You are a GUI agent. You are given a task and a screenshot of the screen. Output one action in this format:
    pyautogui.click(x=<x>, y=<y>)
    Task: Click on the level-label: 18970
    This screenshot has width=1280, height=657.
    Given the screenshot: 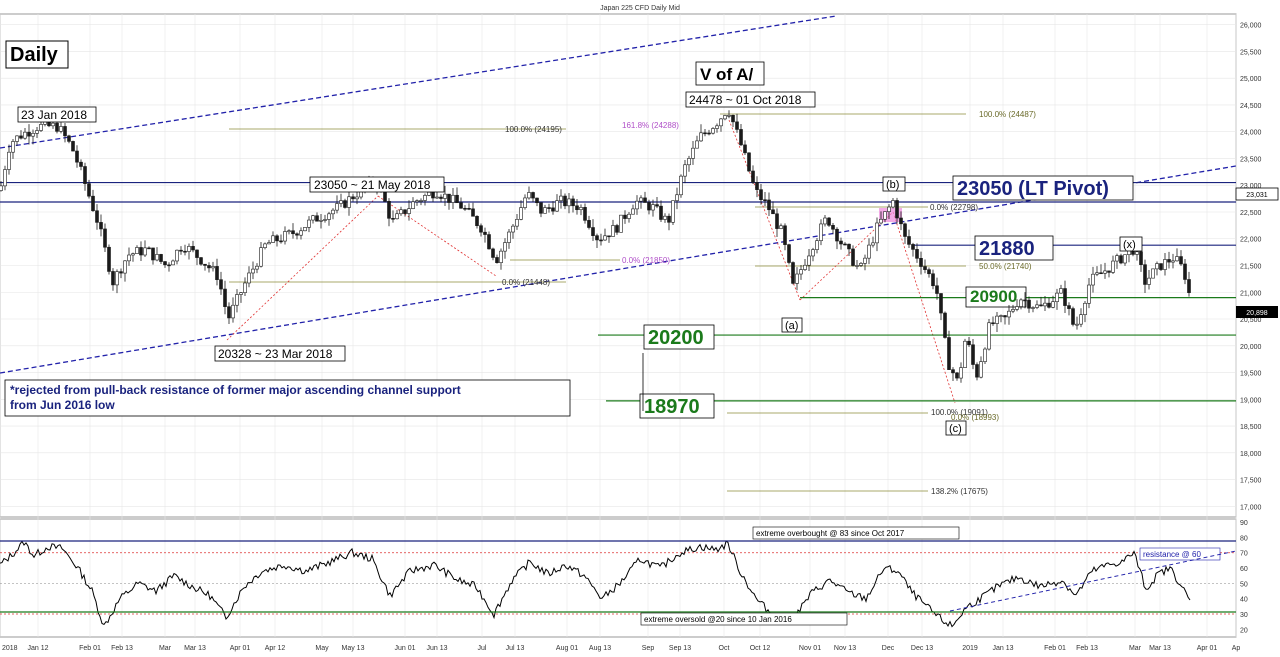 What is the action you would take?
    pyautogui.click(x=672, y=407)
    